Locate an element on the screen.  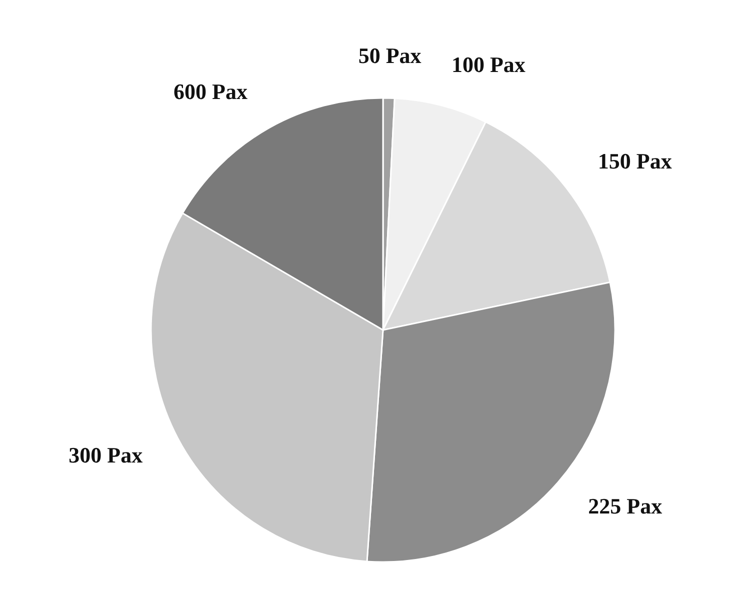
slice-label: 50 Pax is located at coordinates (390, 55).